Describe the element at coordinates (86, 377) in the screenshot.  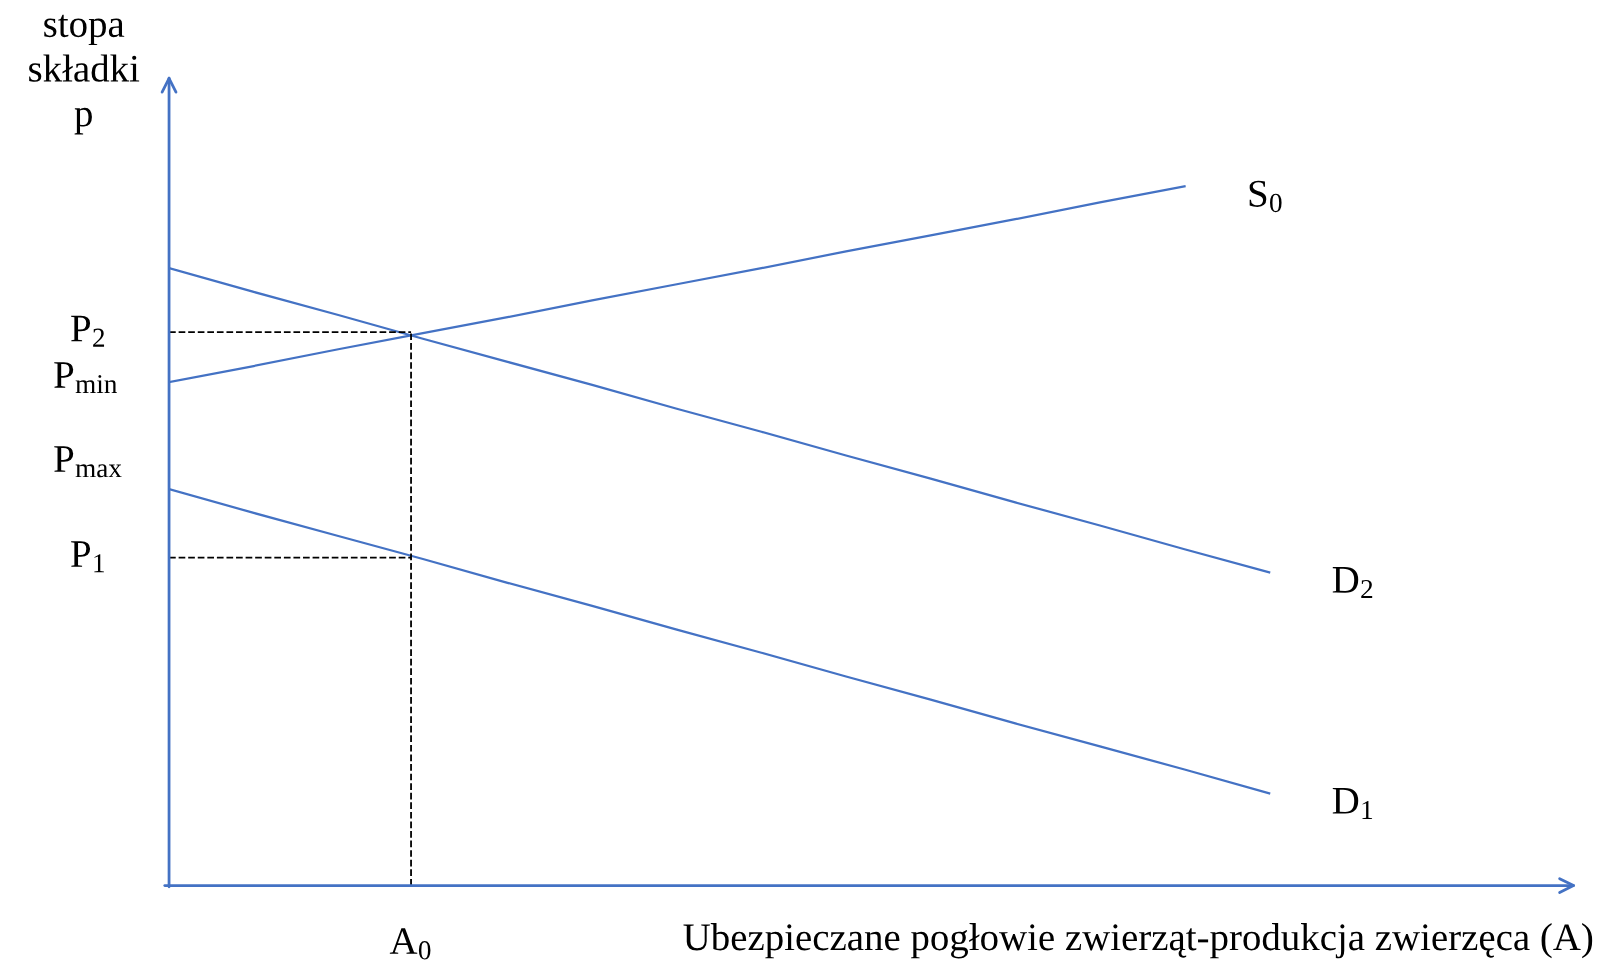
I see `text: P$_{min}$` at that location.